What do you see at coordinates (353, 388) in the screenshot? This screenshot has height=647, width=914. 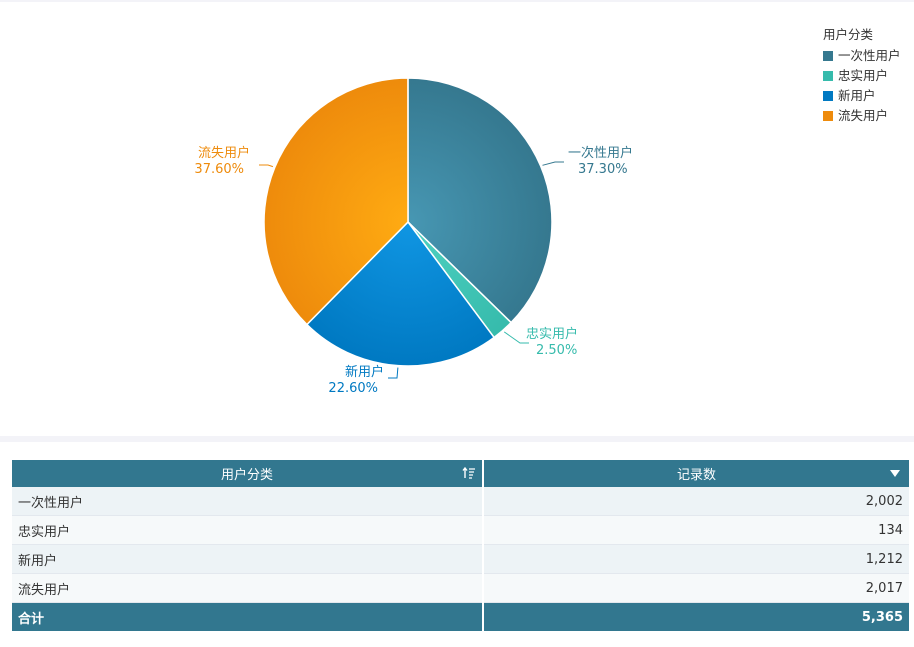 I see `slice-percent-label: 22.60%` at bounding box center [353, 388].